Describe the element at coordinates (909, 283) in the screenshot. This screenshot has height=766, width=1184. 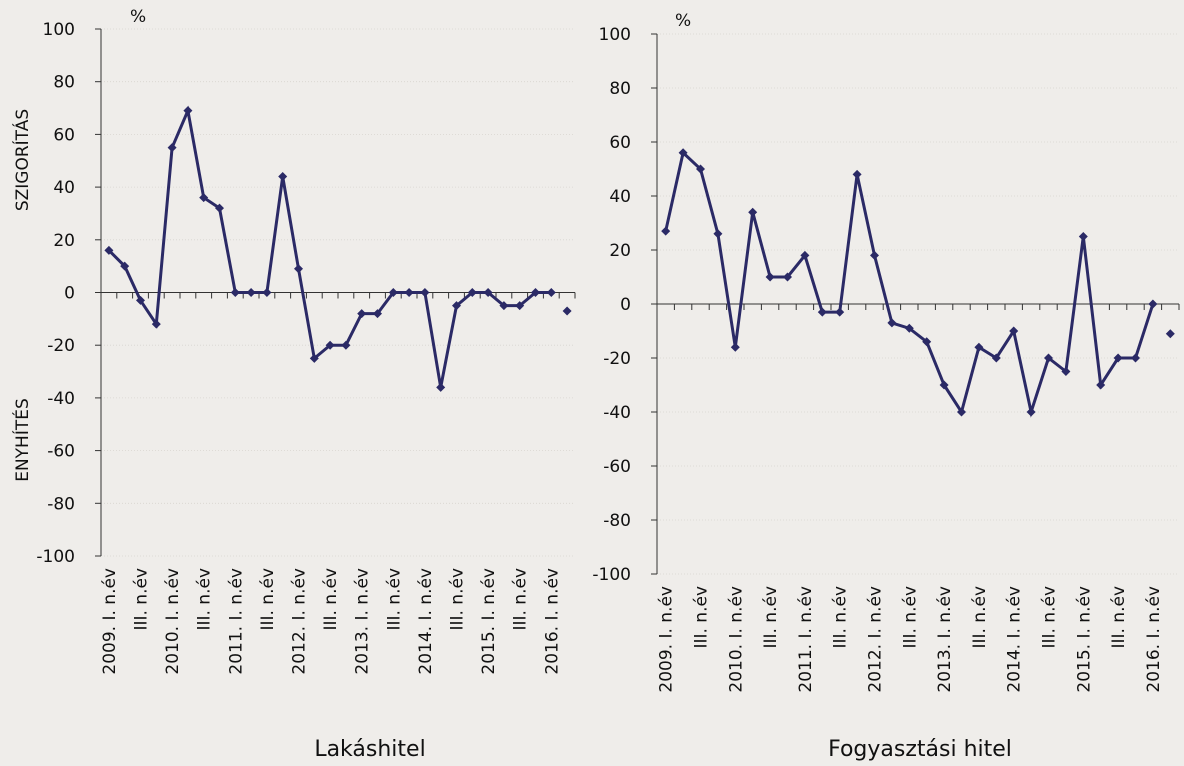
I see `series-line` at that location.